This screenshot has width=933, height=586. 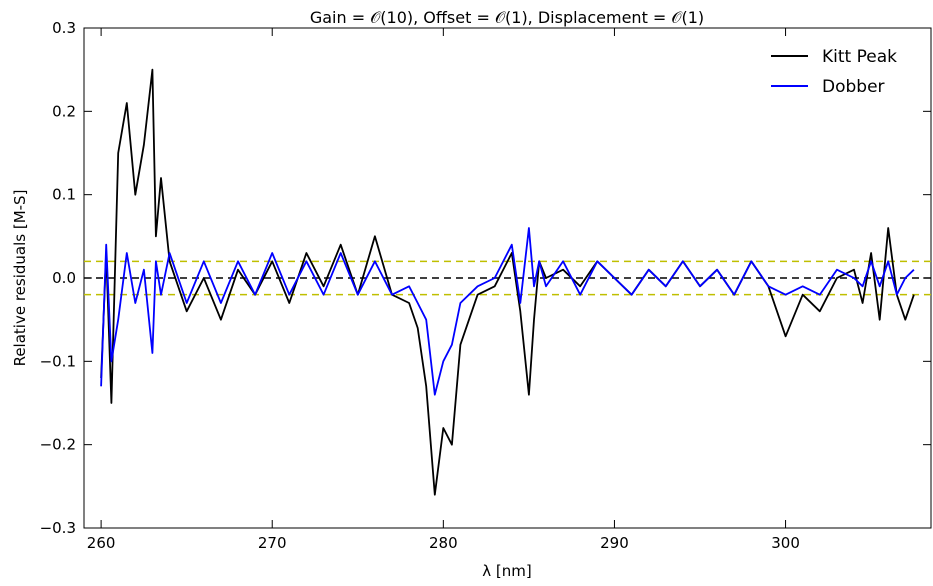 What do you see at coordinates (64, 111) in the screenshot?
I see `y-tick-label: 0.2` at bounding box center [64, 111].